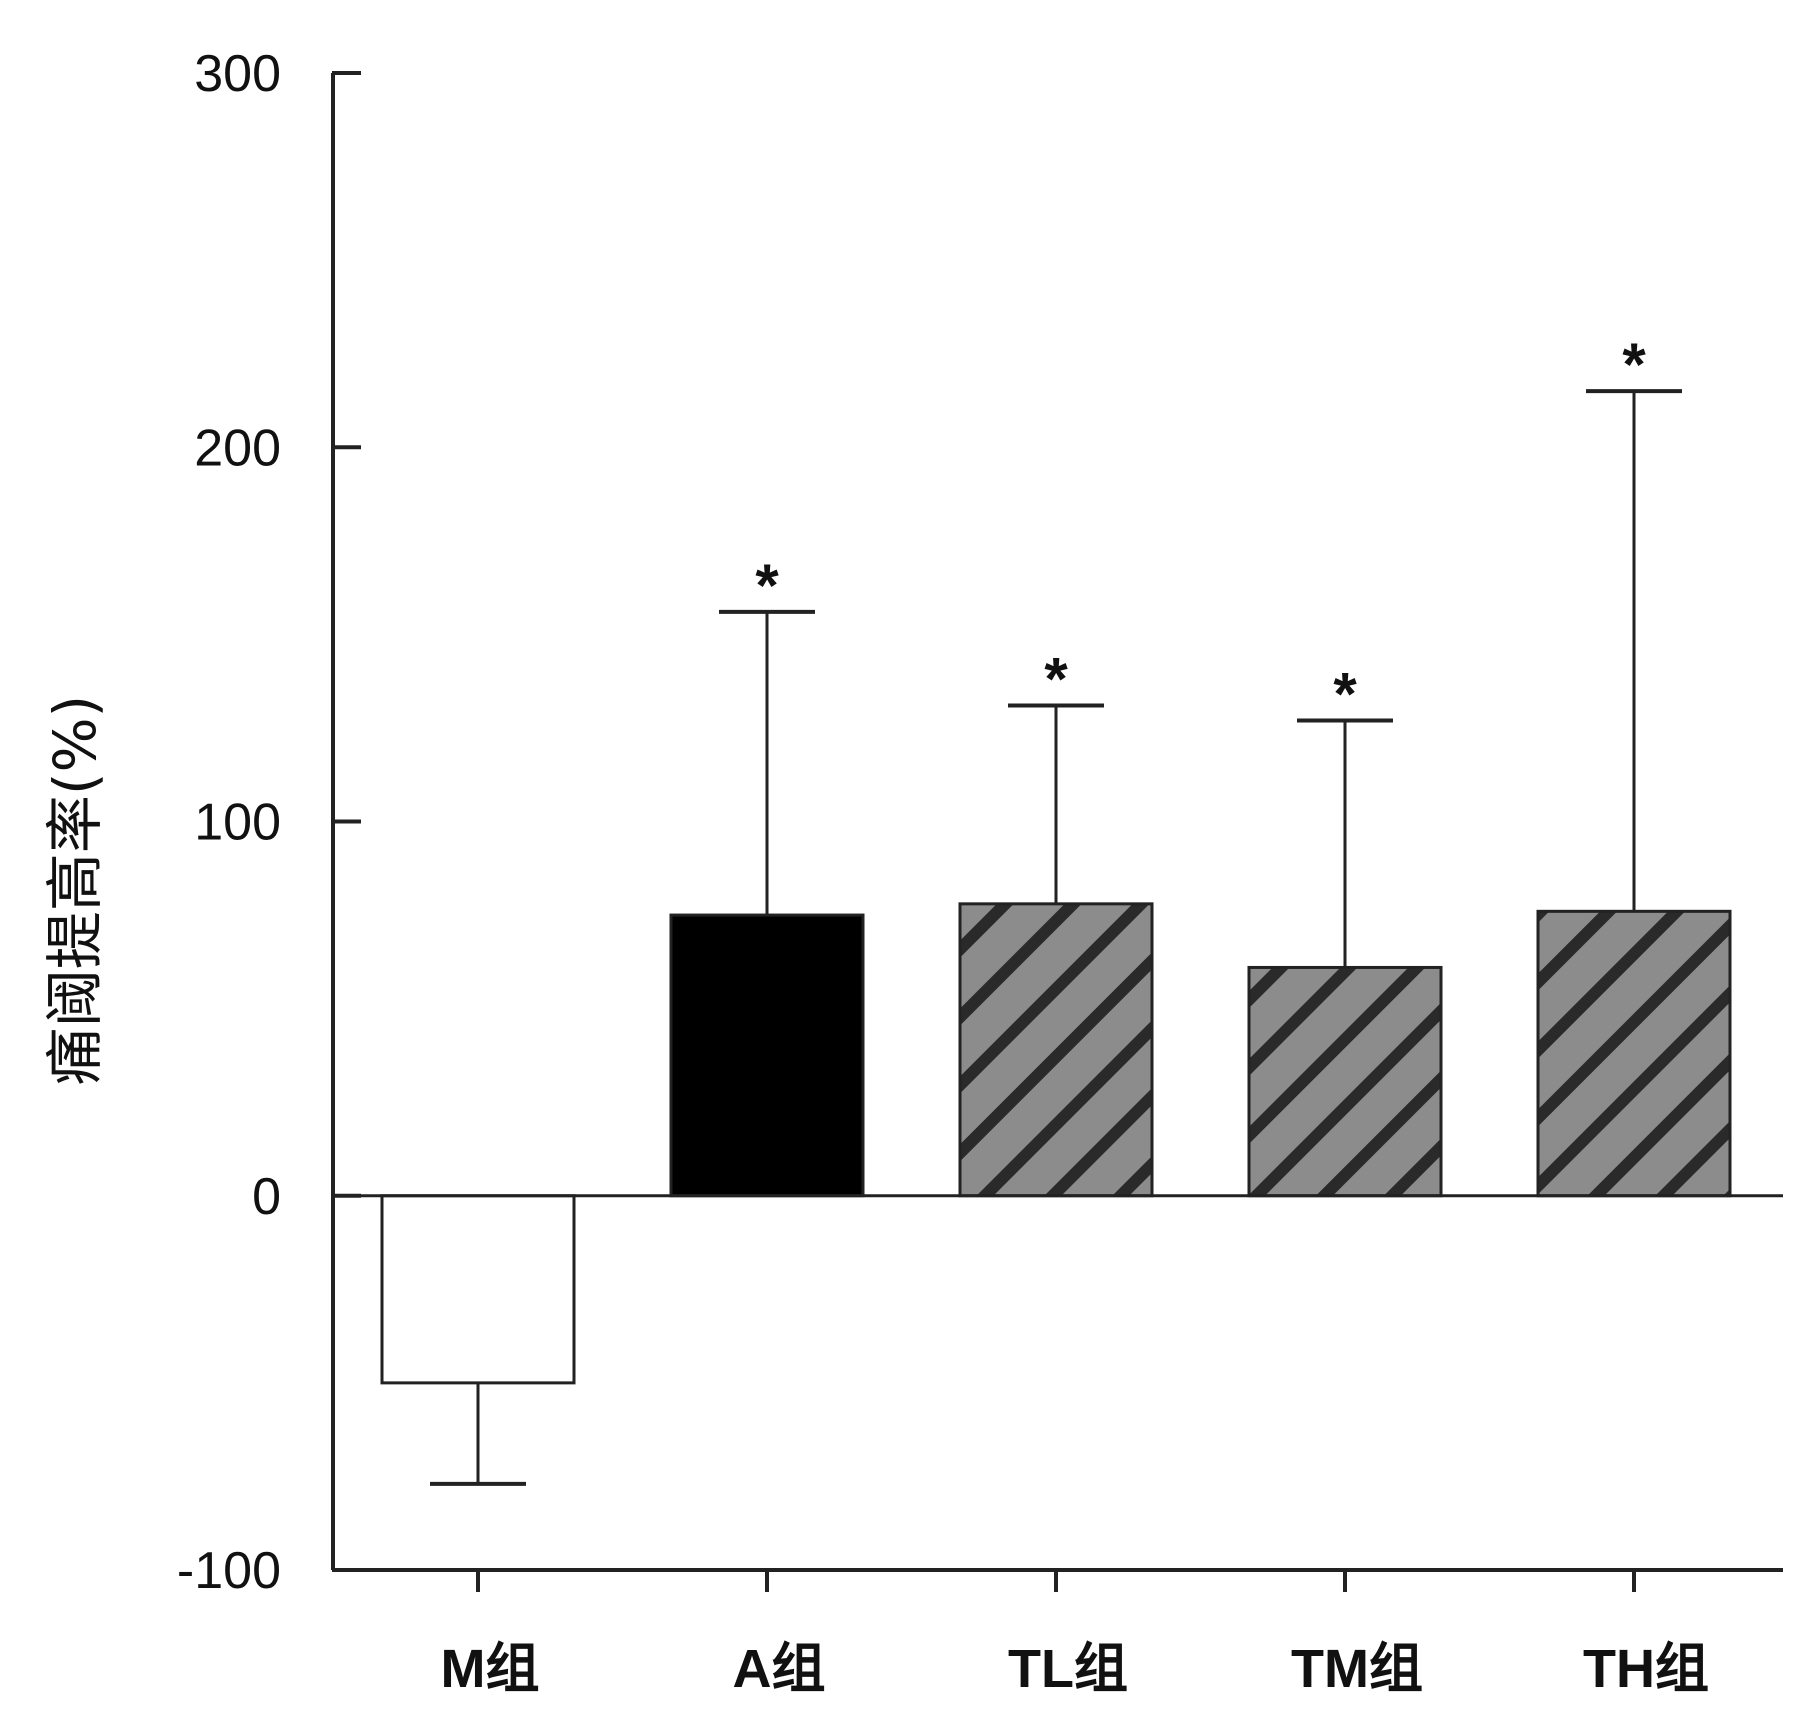 The height and width of the screenshot is (1730, 1800). Describe the element at coordinates (237, 448) in the screenshot. I see `y-tick-label: 200` at that location.